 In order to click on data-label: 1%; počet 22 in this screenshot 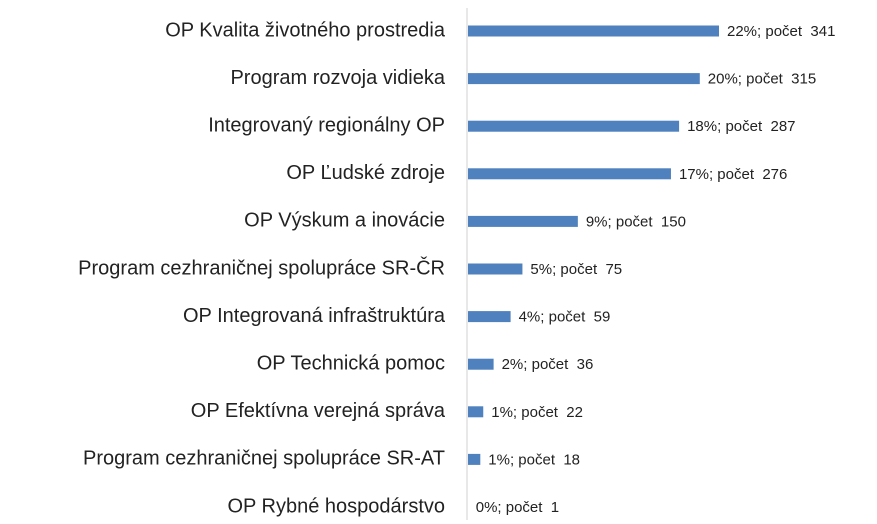, I will do `click(537, 412)`.